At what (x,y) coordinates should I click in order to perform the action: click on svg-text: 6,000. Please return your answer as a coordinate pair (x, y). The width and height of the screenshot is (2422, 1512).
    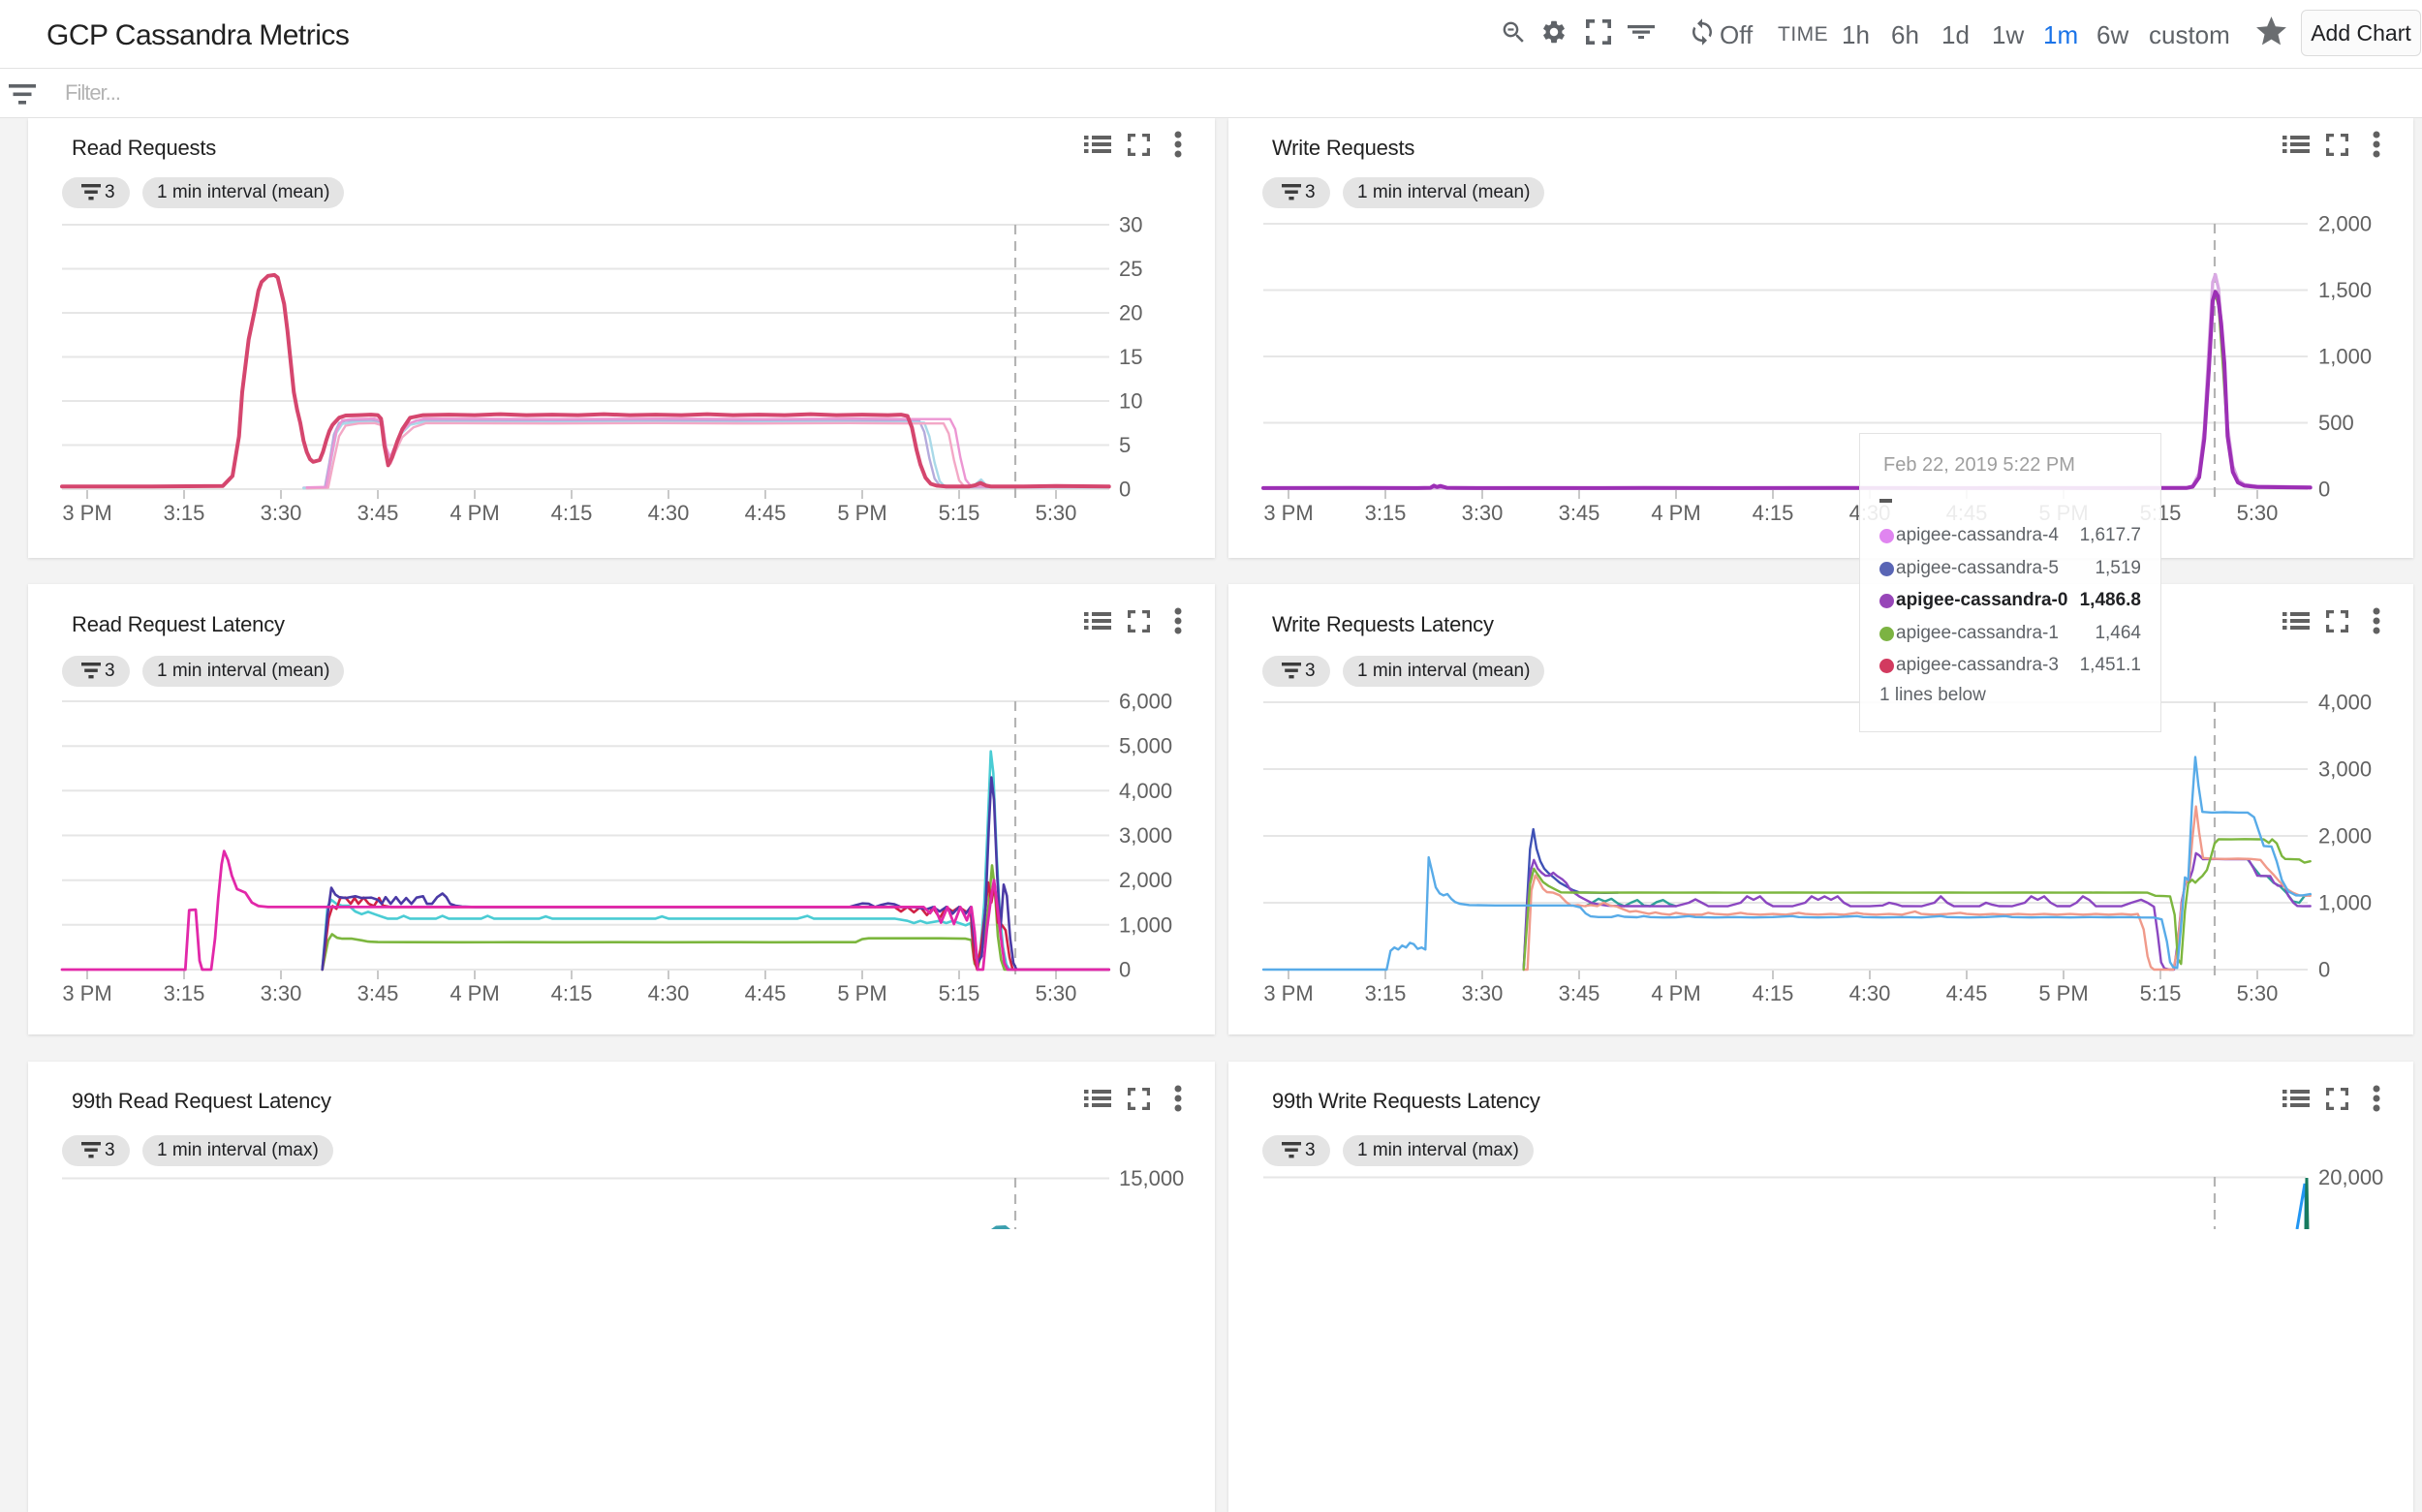
    Looking at the image, I should click on (1145, 702).